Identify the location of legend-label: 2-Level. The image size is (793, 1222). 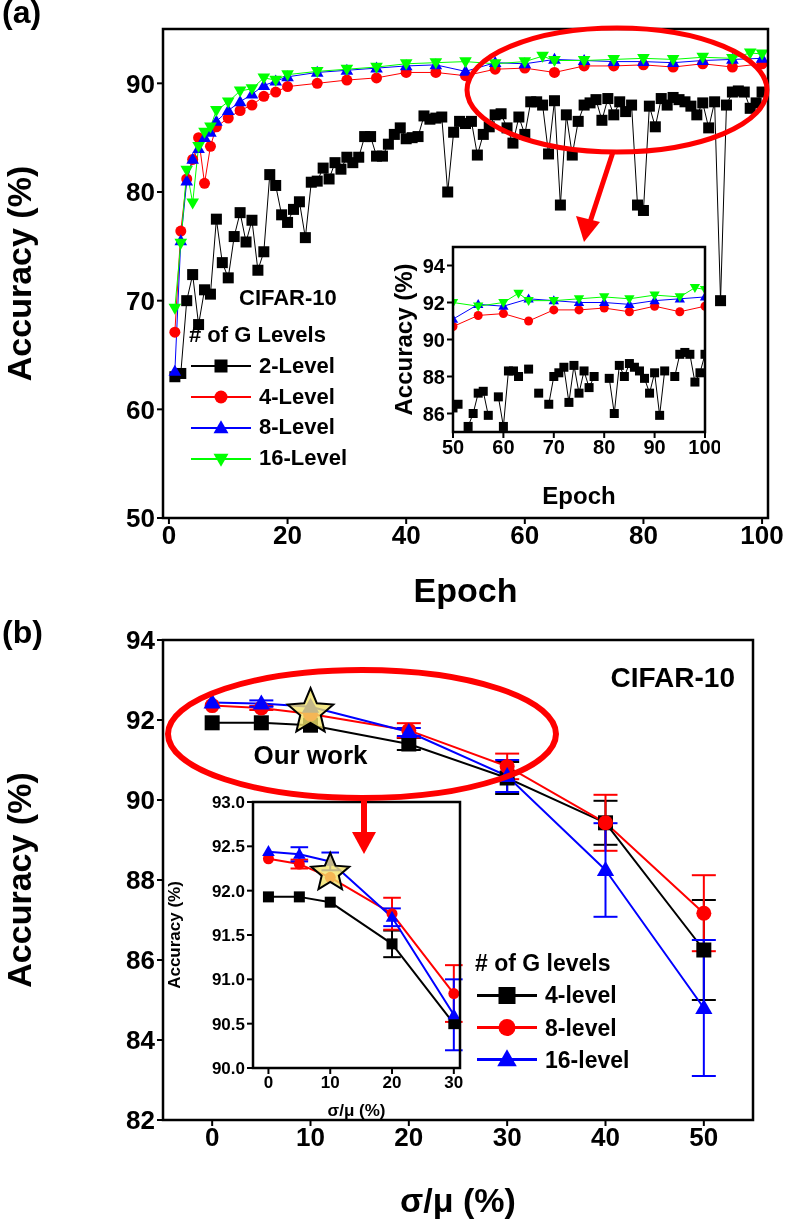
(297, 365).